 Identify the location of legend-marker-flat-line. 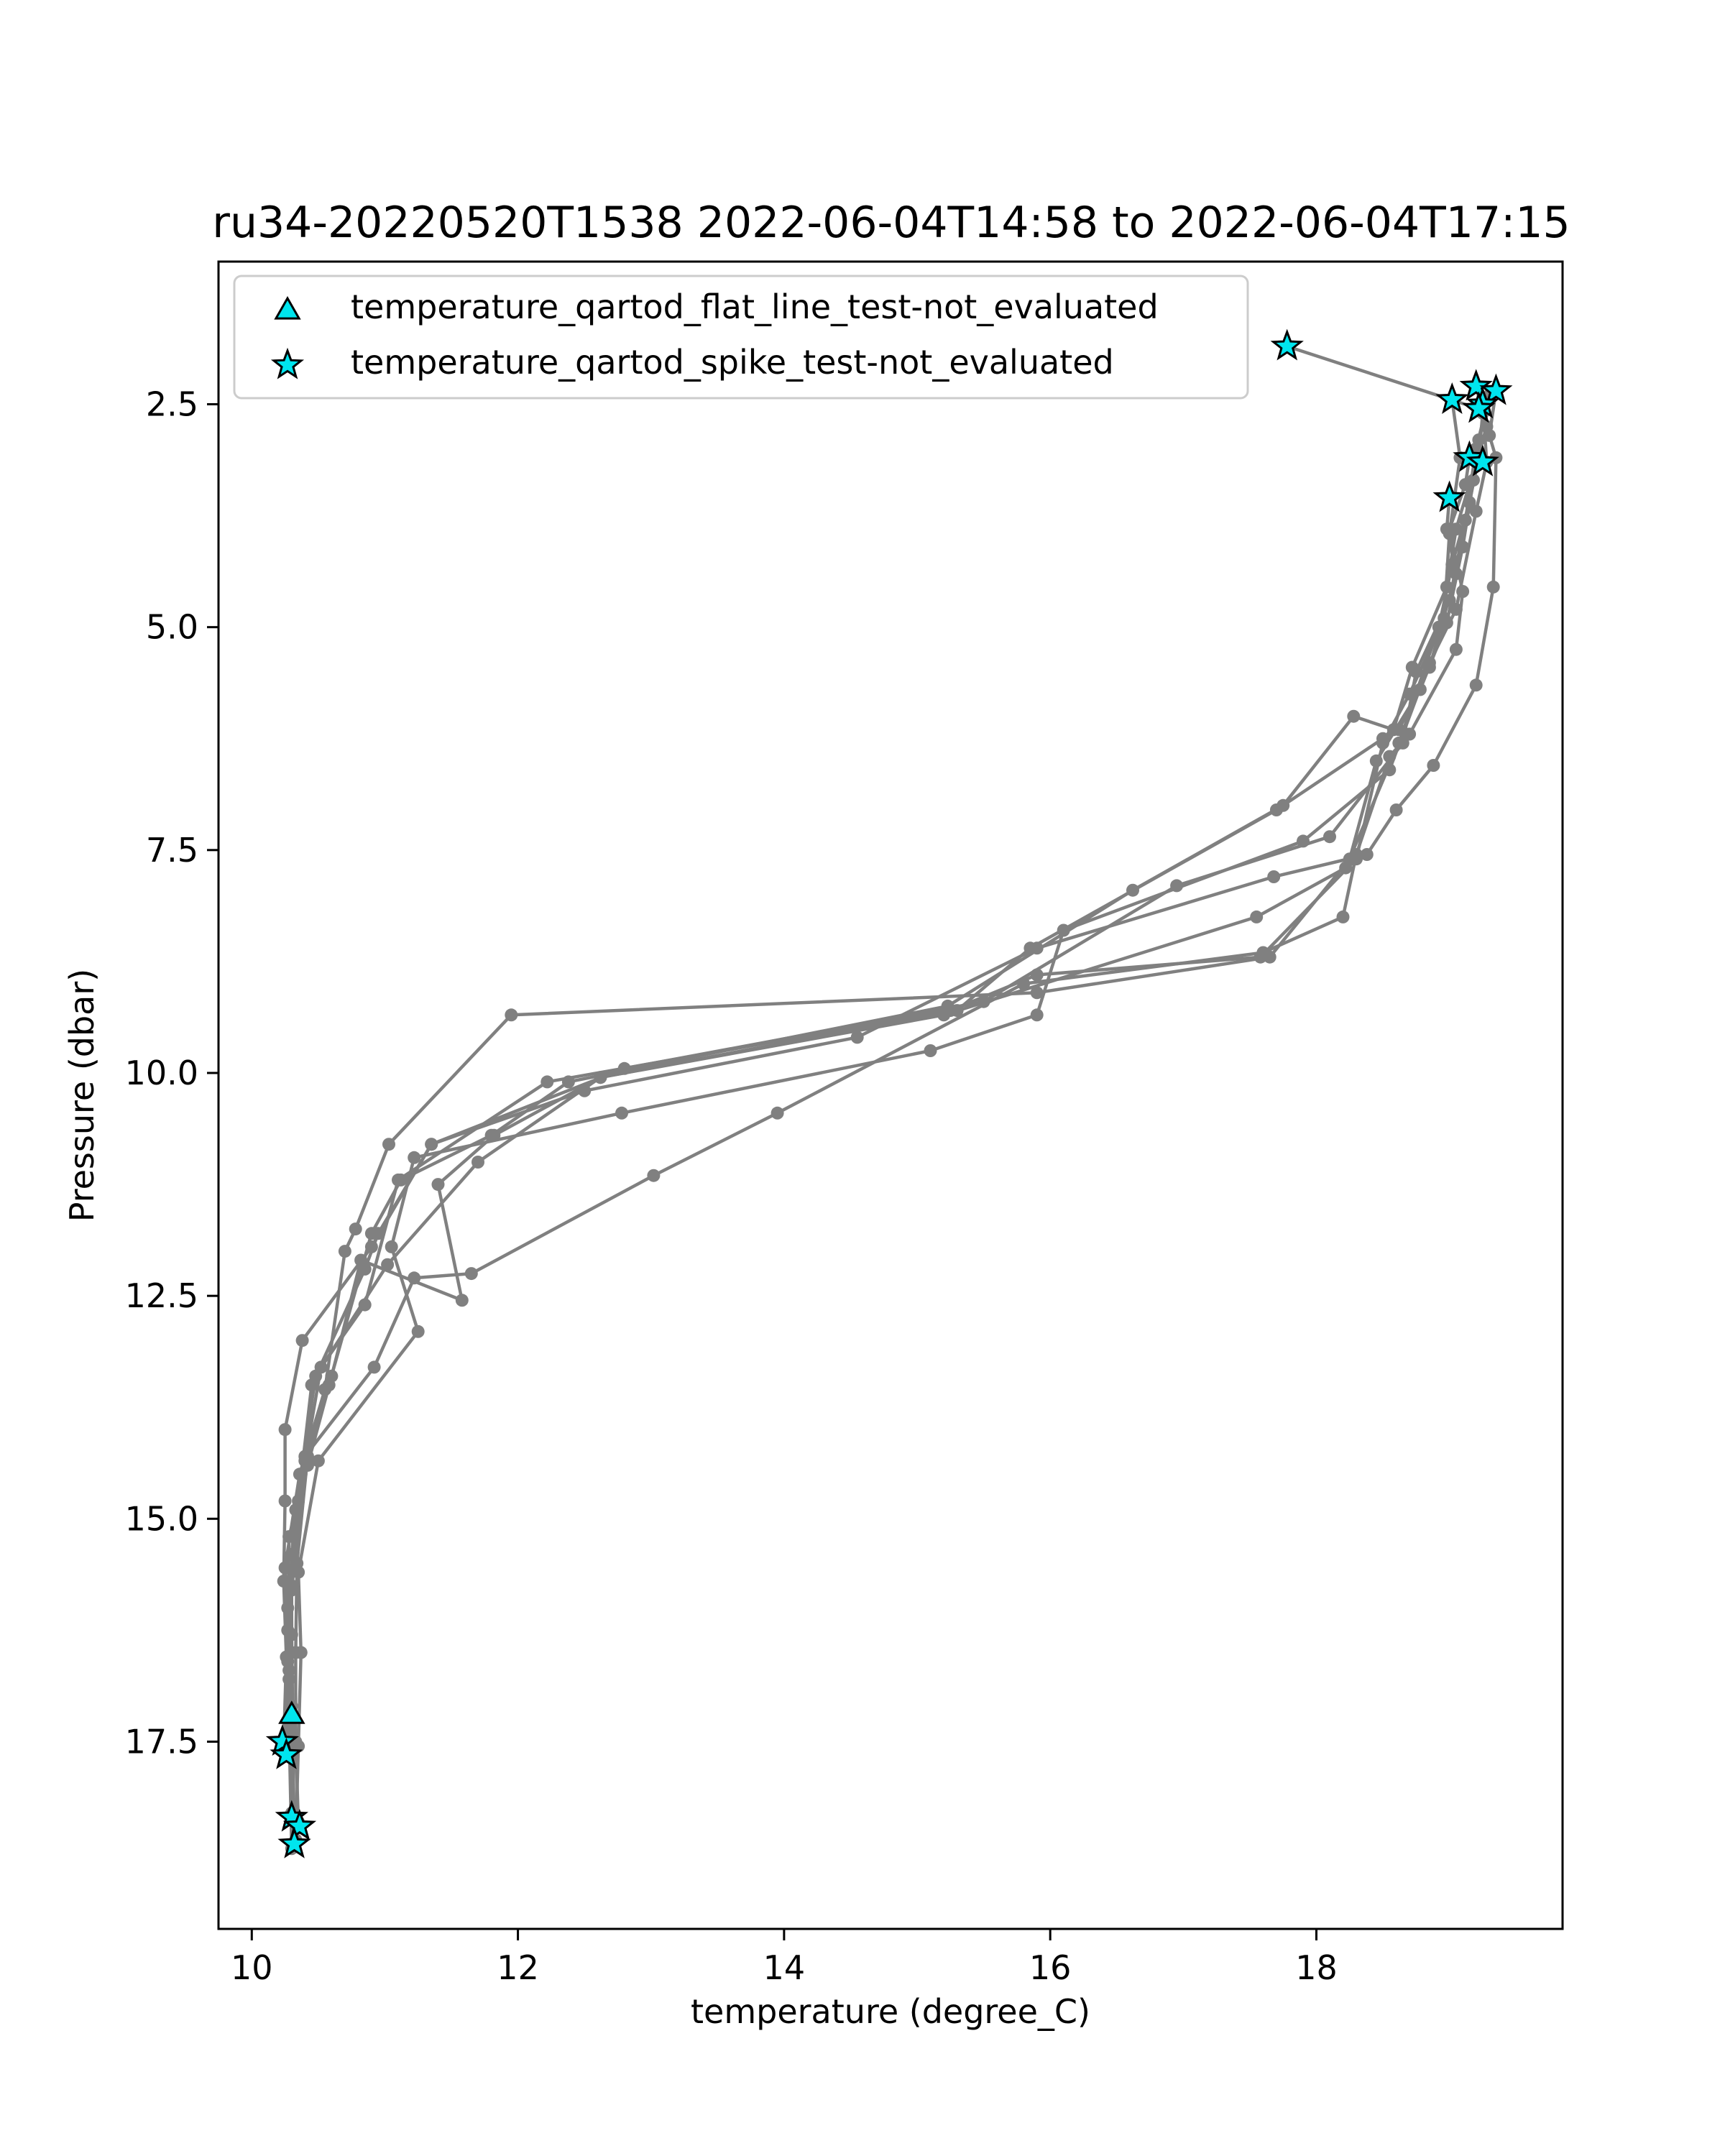
(287, 307).